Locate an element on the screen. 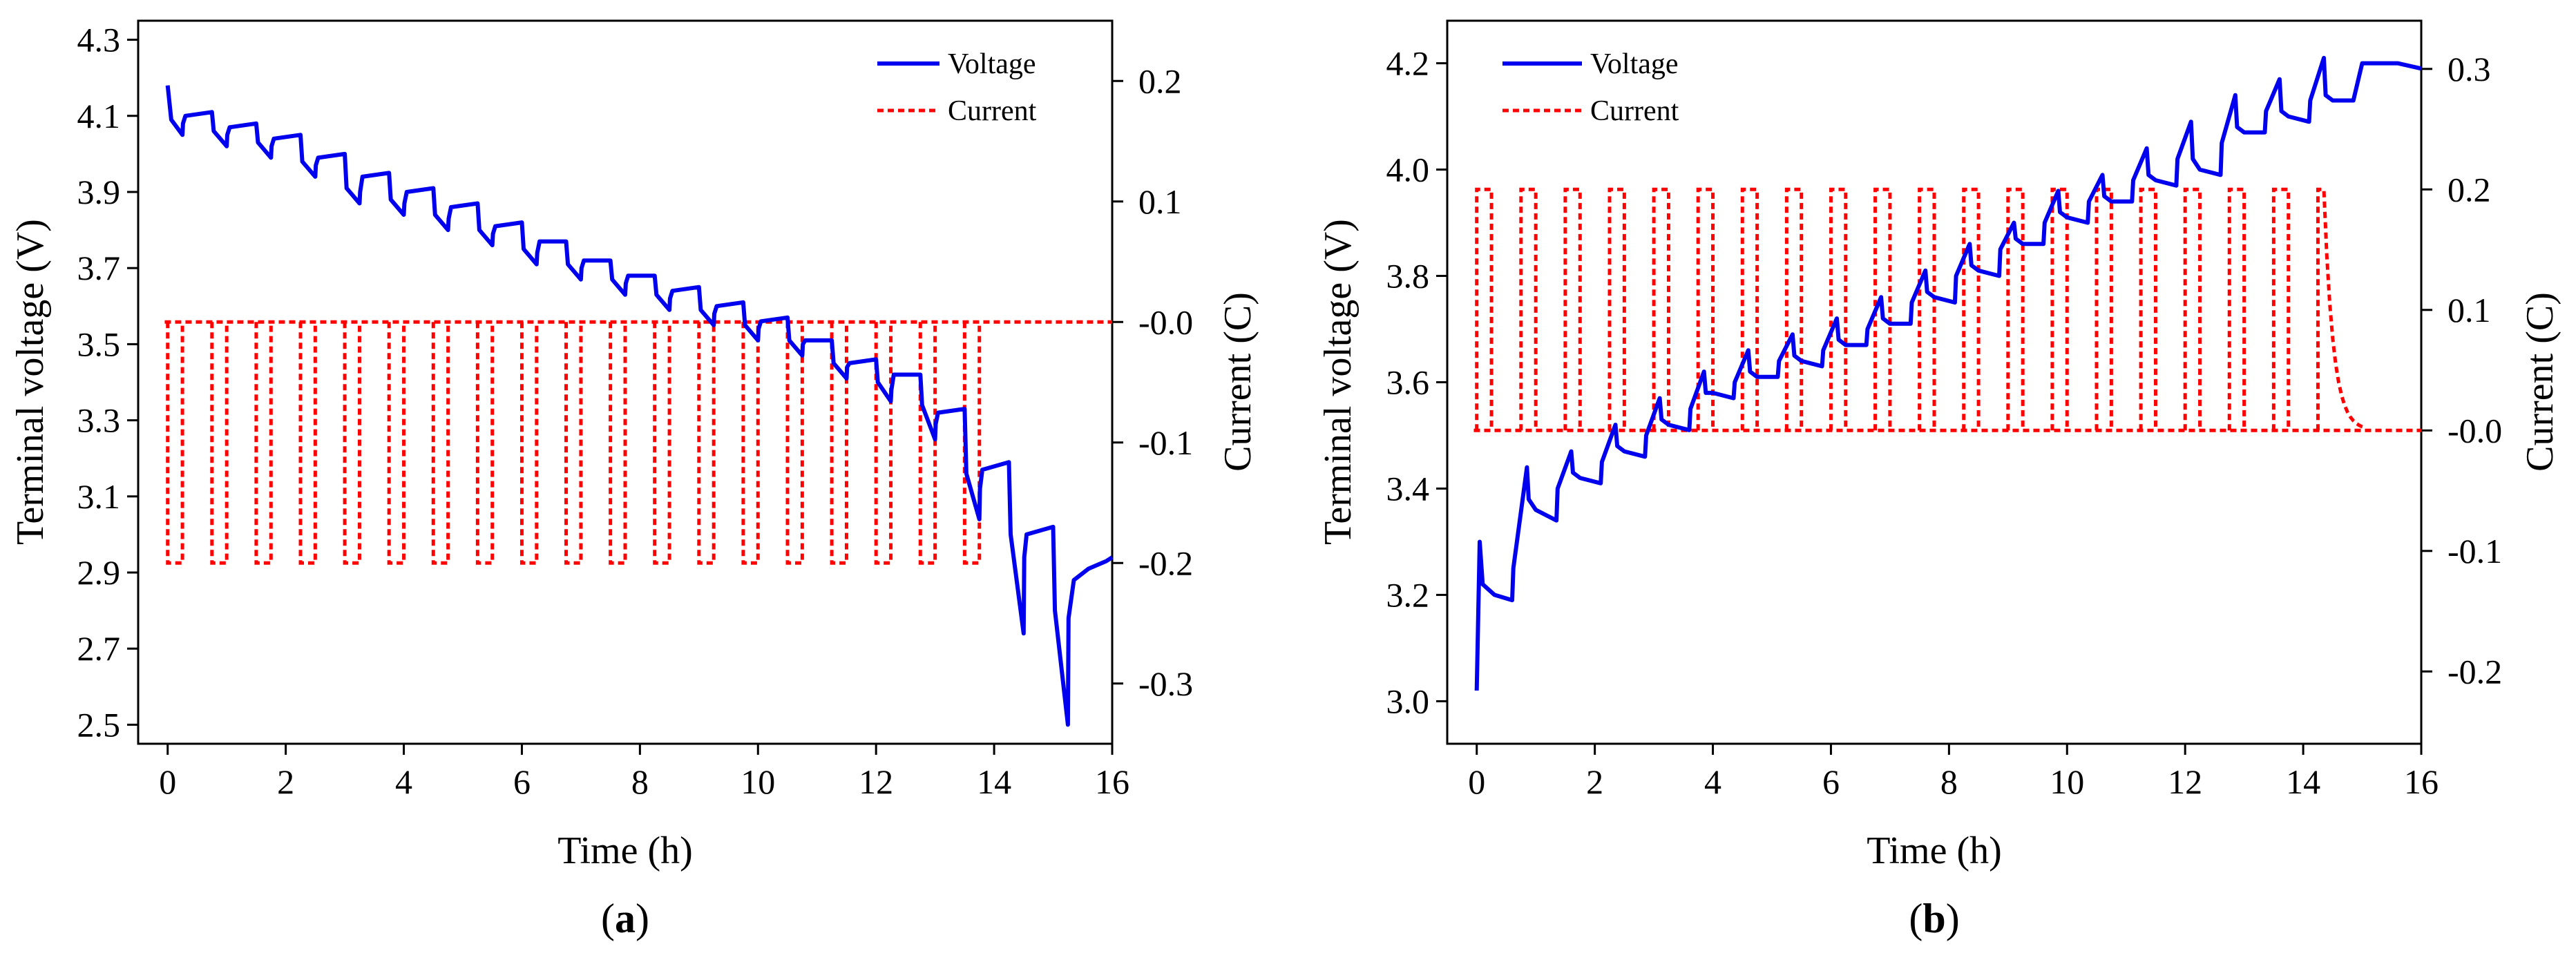  panel-a-y-left-tick-label: 2.9 is located at coordinates (99, 572).